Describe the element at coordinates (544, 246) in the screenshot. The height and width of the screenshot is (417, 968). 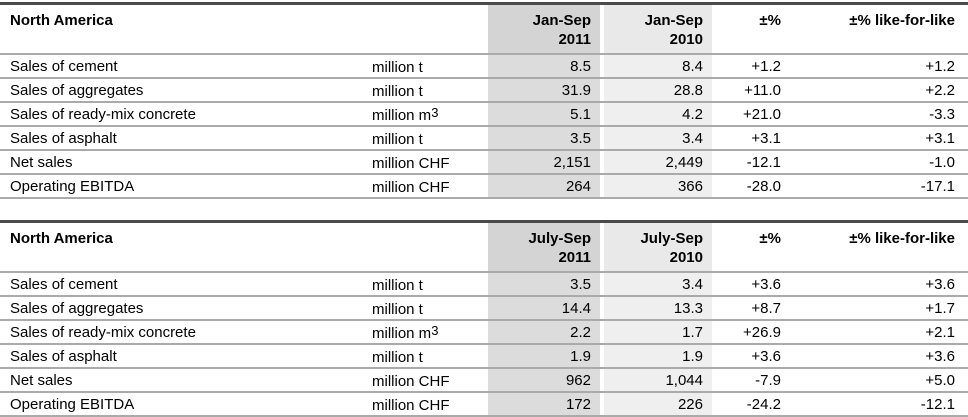
I see `column-header-period-2011: July-Sep 2011` at that location.